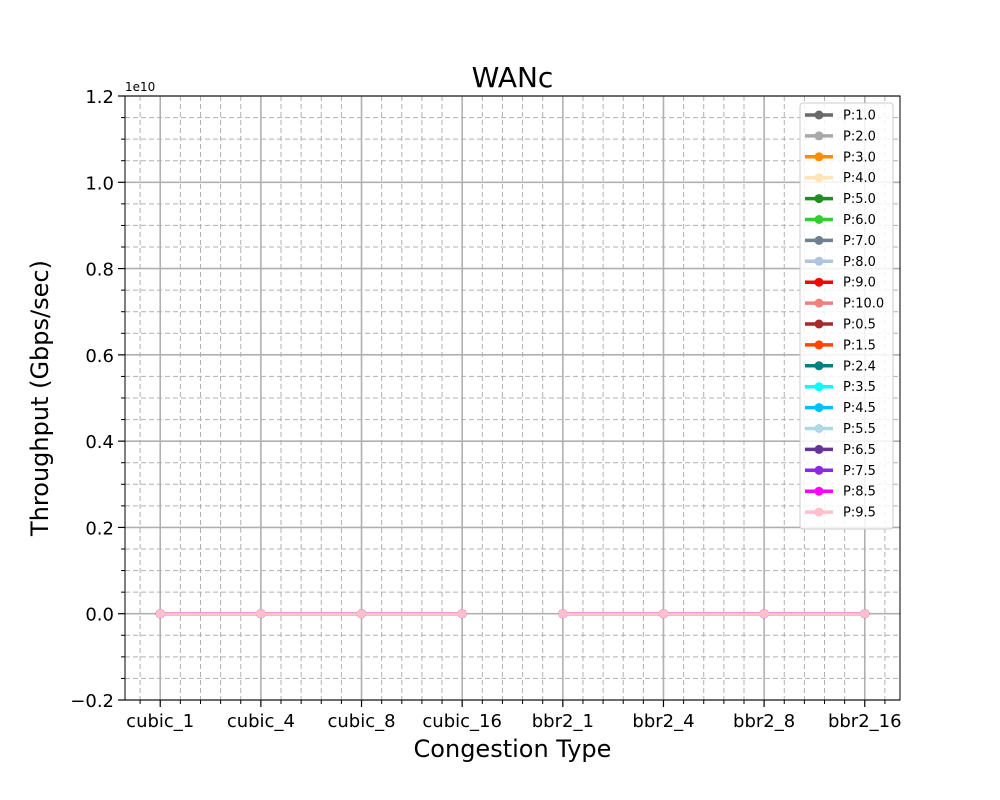 This screenshot has height=800, width=1000. What do you see at coordinates (840, 492) in the screenshot?
I see `legend-entry: P:8.5` at bounding box center [840, 492].